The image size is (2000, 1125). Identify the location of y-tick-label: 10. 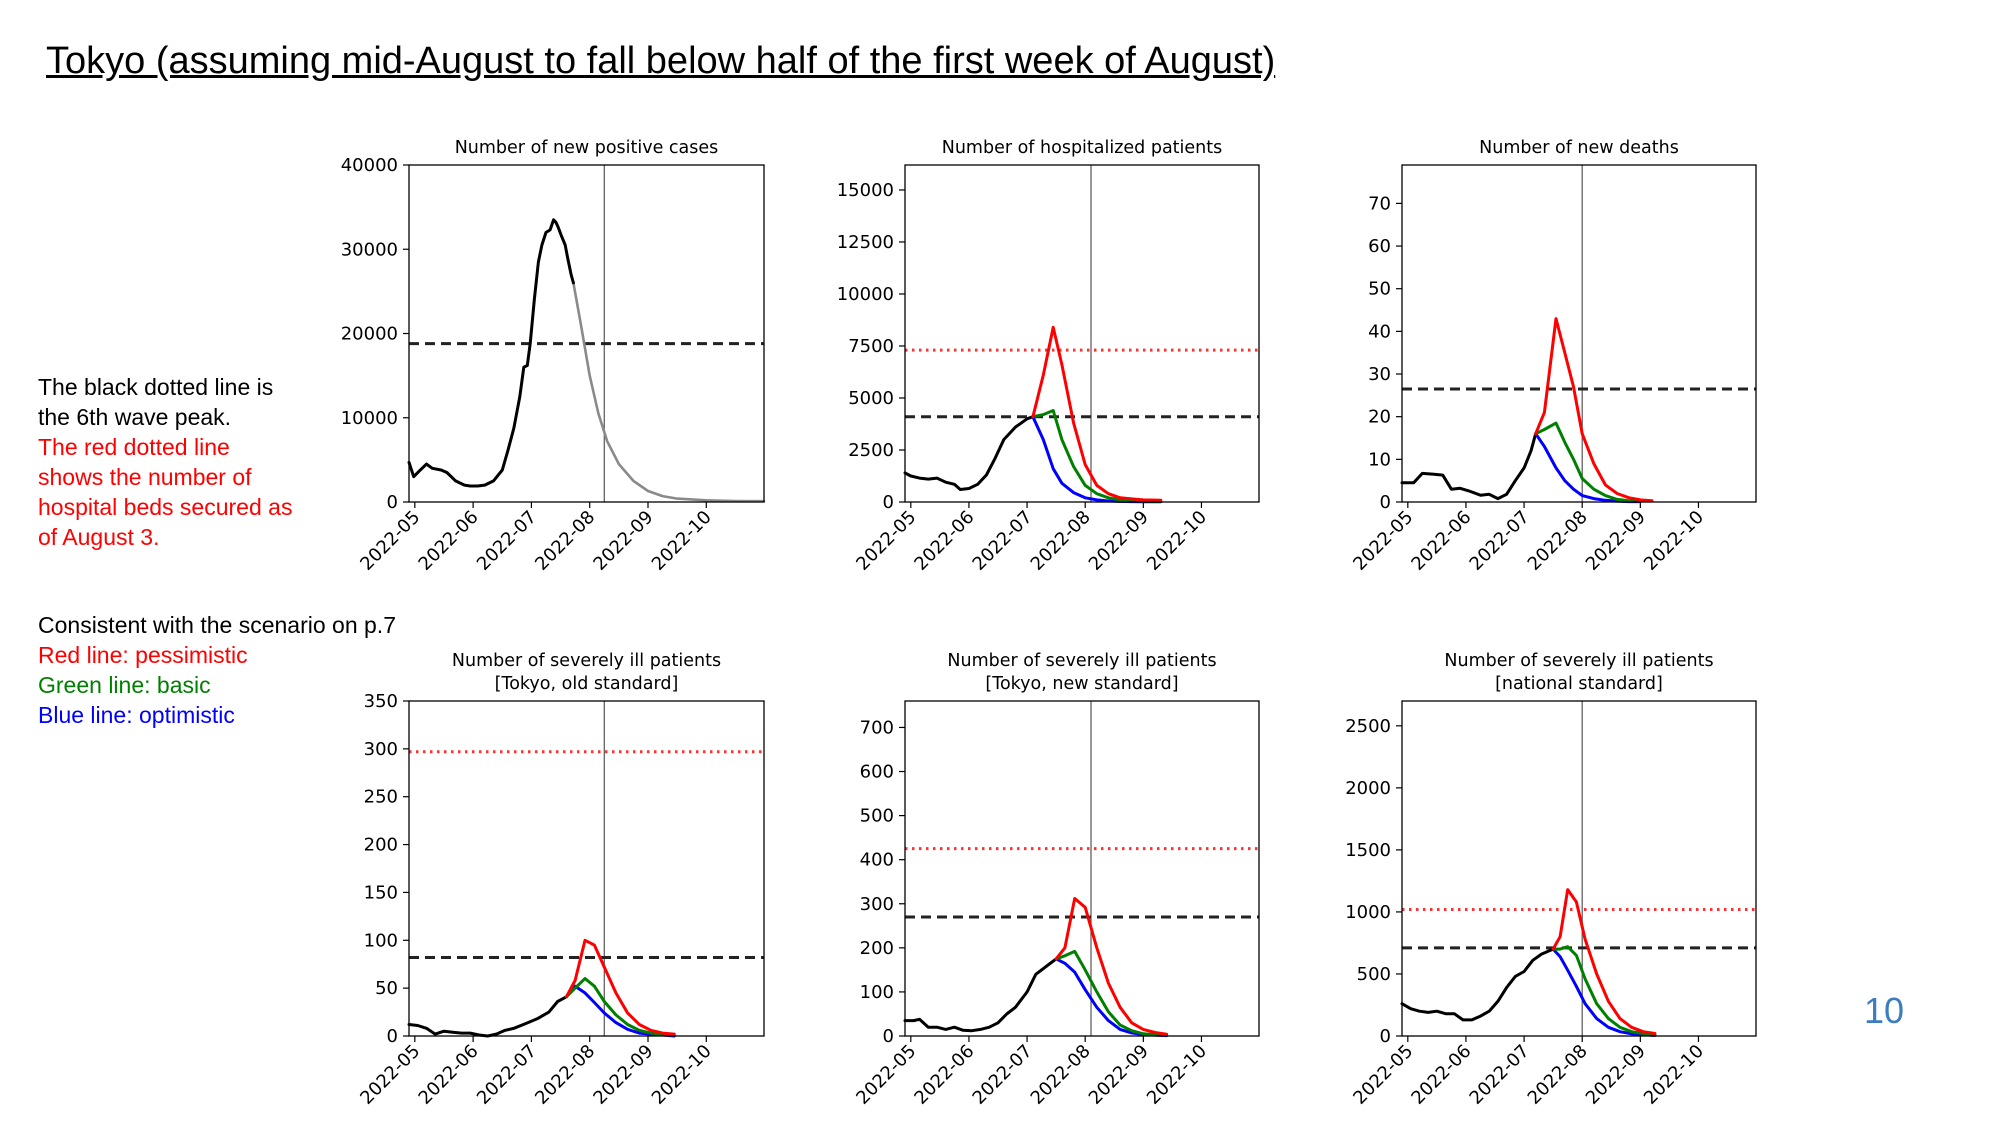
(1379, 459).